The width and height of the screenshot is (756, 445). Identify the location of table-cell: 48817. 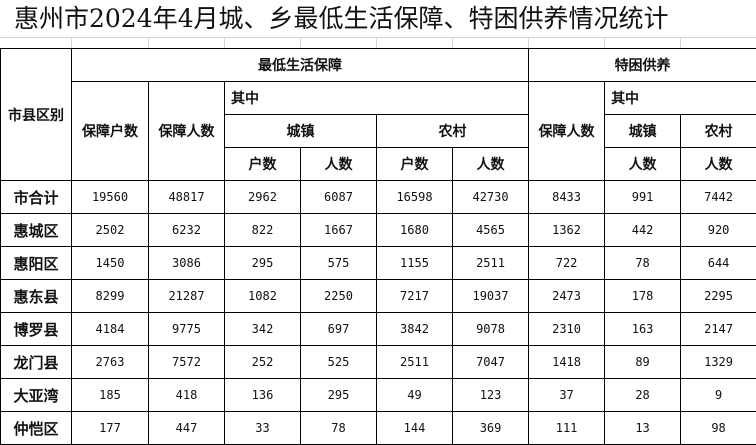
(186, 197).